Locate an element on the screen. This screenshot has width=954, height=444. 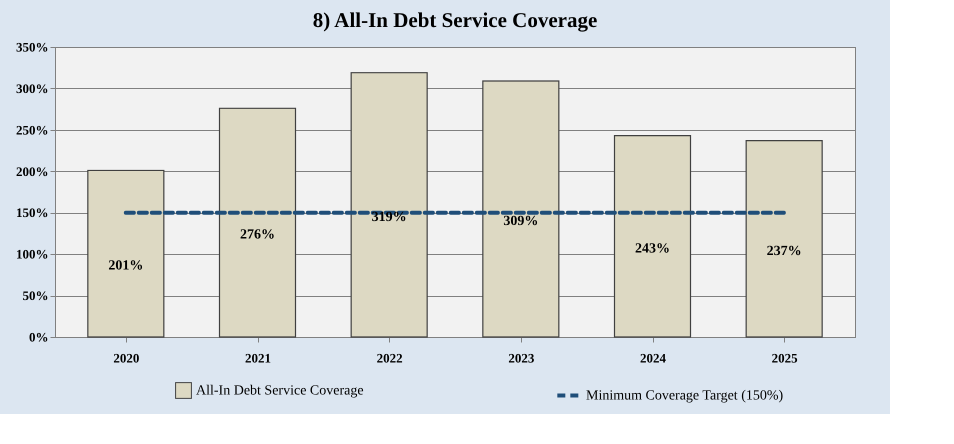
chart-title: 8) All-In Debt Service Coverage is located at coordinates (455, 20).